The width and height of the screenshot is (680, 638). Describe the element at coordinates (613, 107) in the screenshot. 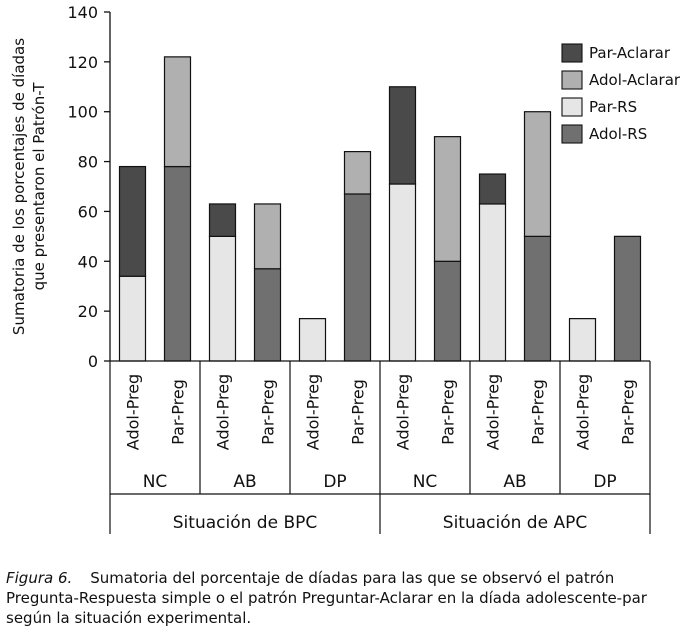

I see `legend-label: Par-RS` at that location.